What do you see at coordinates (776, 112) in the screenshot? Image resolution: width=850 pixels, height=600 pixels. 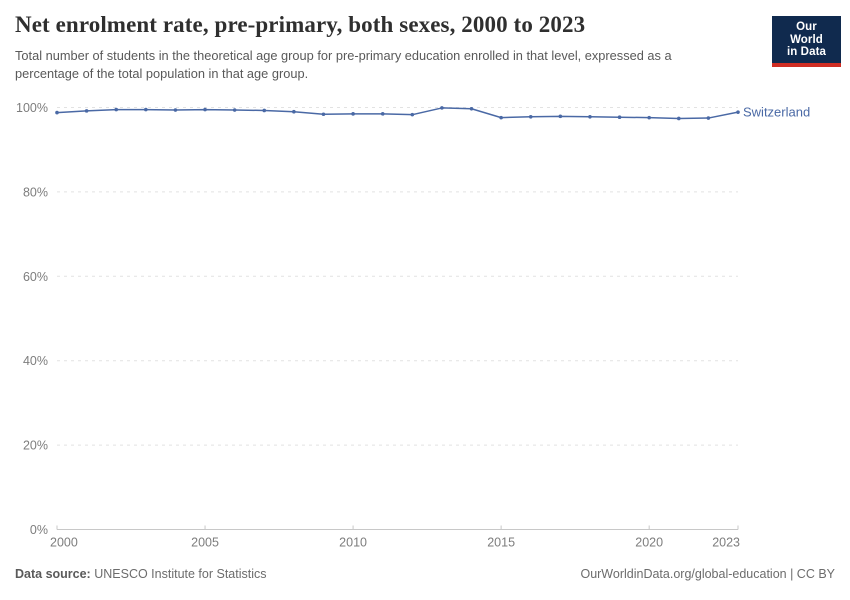 I see `series-end-label: Switzerland` at bounding box center [776, 112].